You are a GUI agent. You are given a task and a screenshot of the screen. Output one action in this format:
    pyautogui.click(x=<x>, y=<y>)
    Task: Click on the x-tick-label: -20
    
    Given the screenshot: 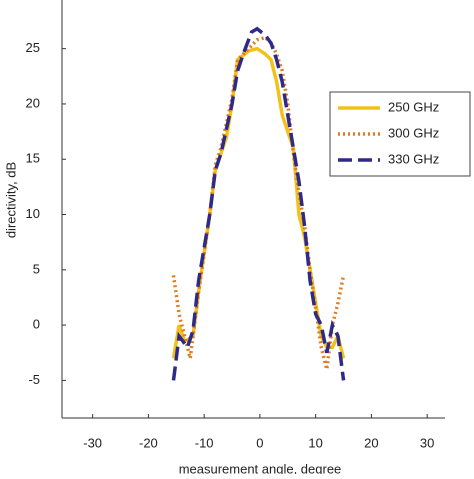 What is the action you would take?
    pyautogui.click(x=148, y=442)
    